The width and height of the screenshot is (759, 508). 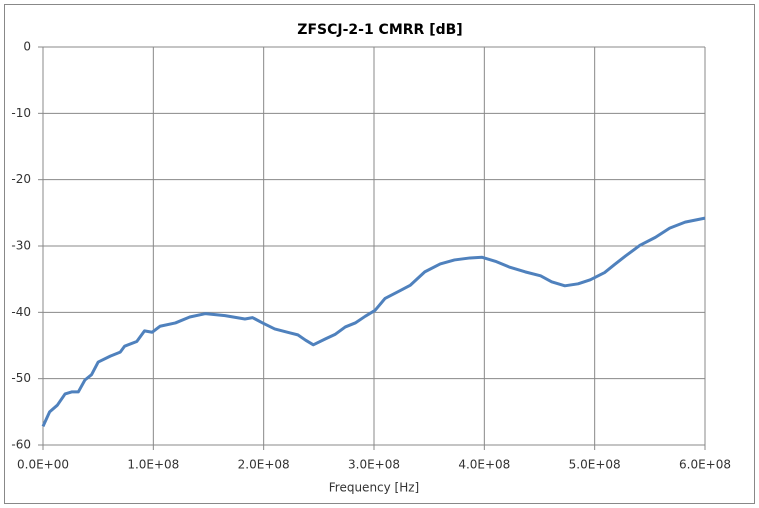 I want to click on y-tick-label: 0, so click(x=27, y=47).